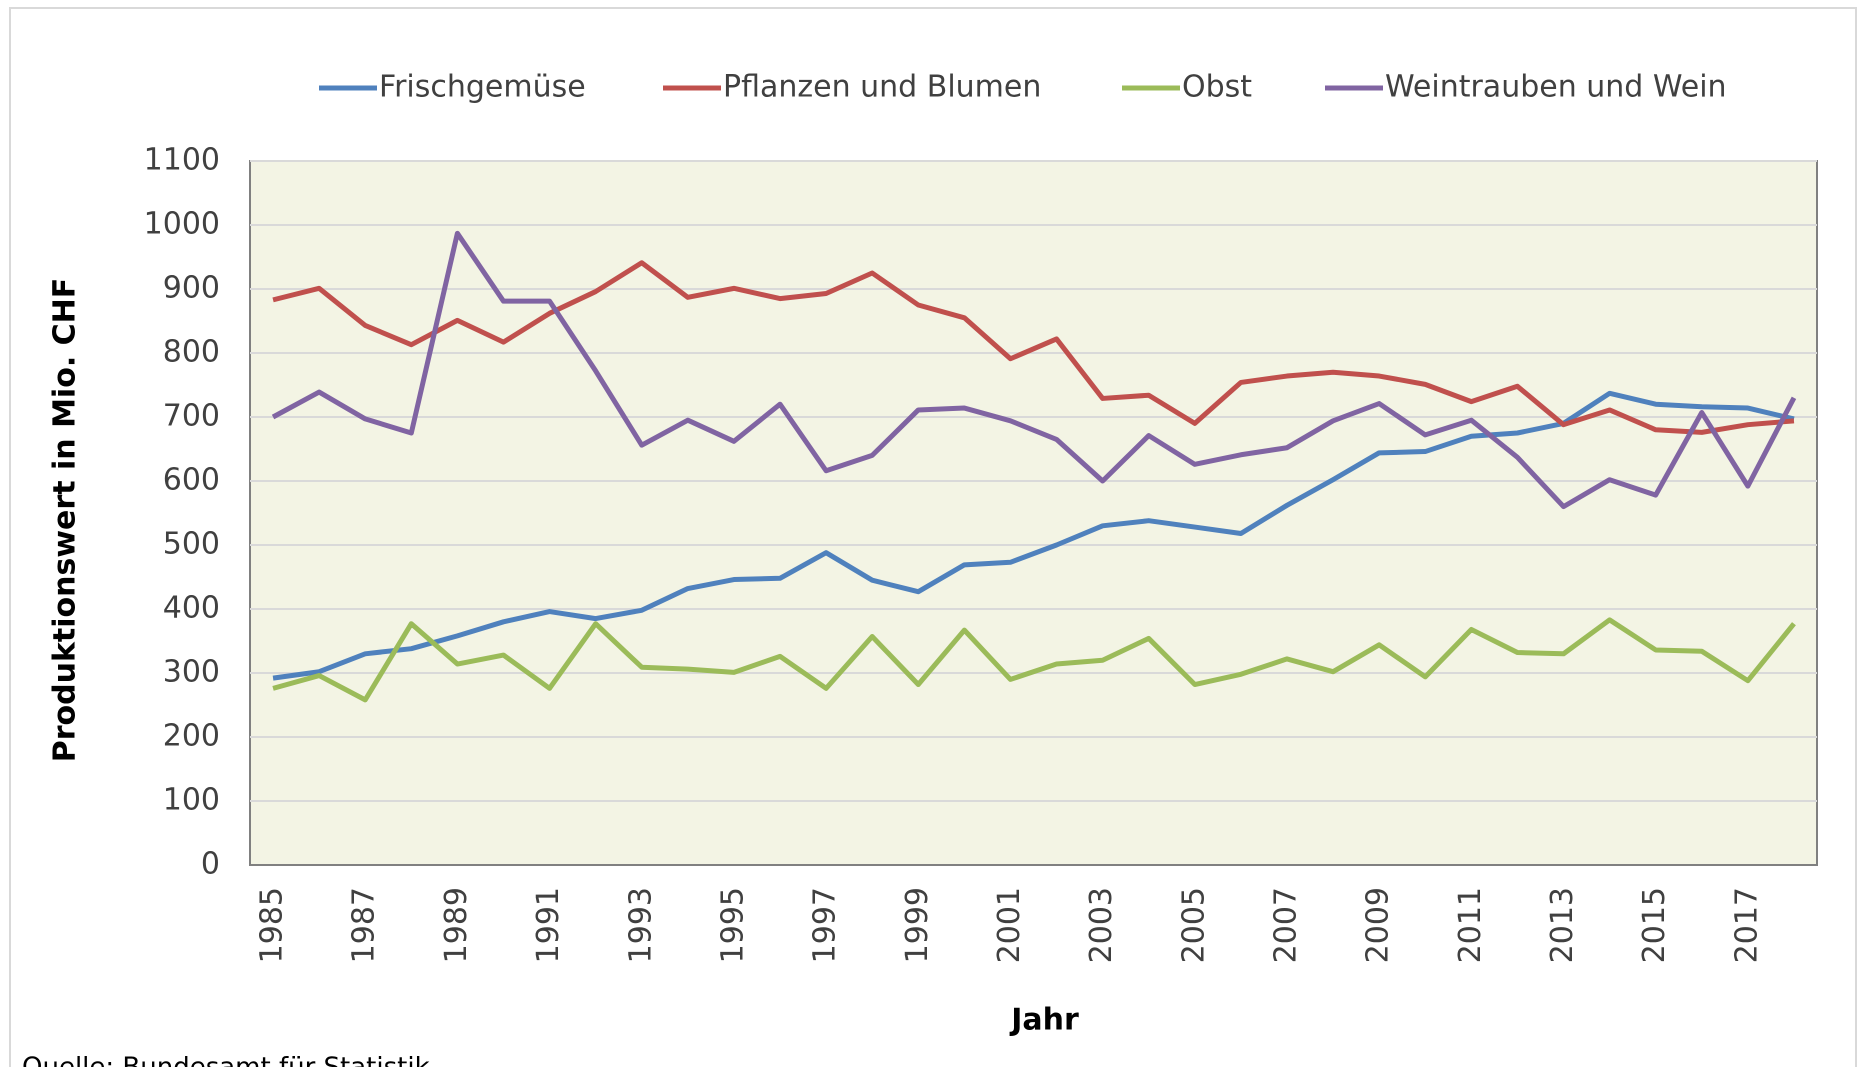 This screenshot has width=1866, height=1071. What do you see at coordinates (226, 1060) in the screenshot?
I see `source-note: Quelle: Bundesamt für Statistik` at bounding box center [226, 1060].